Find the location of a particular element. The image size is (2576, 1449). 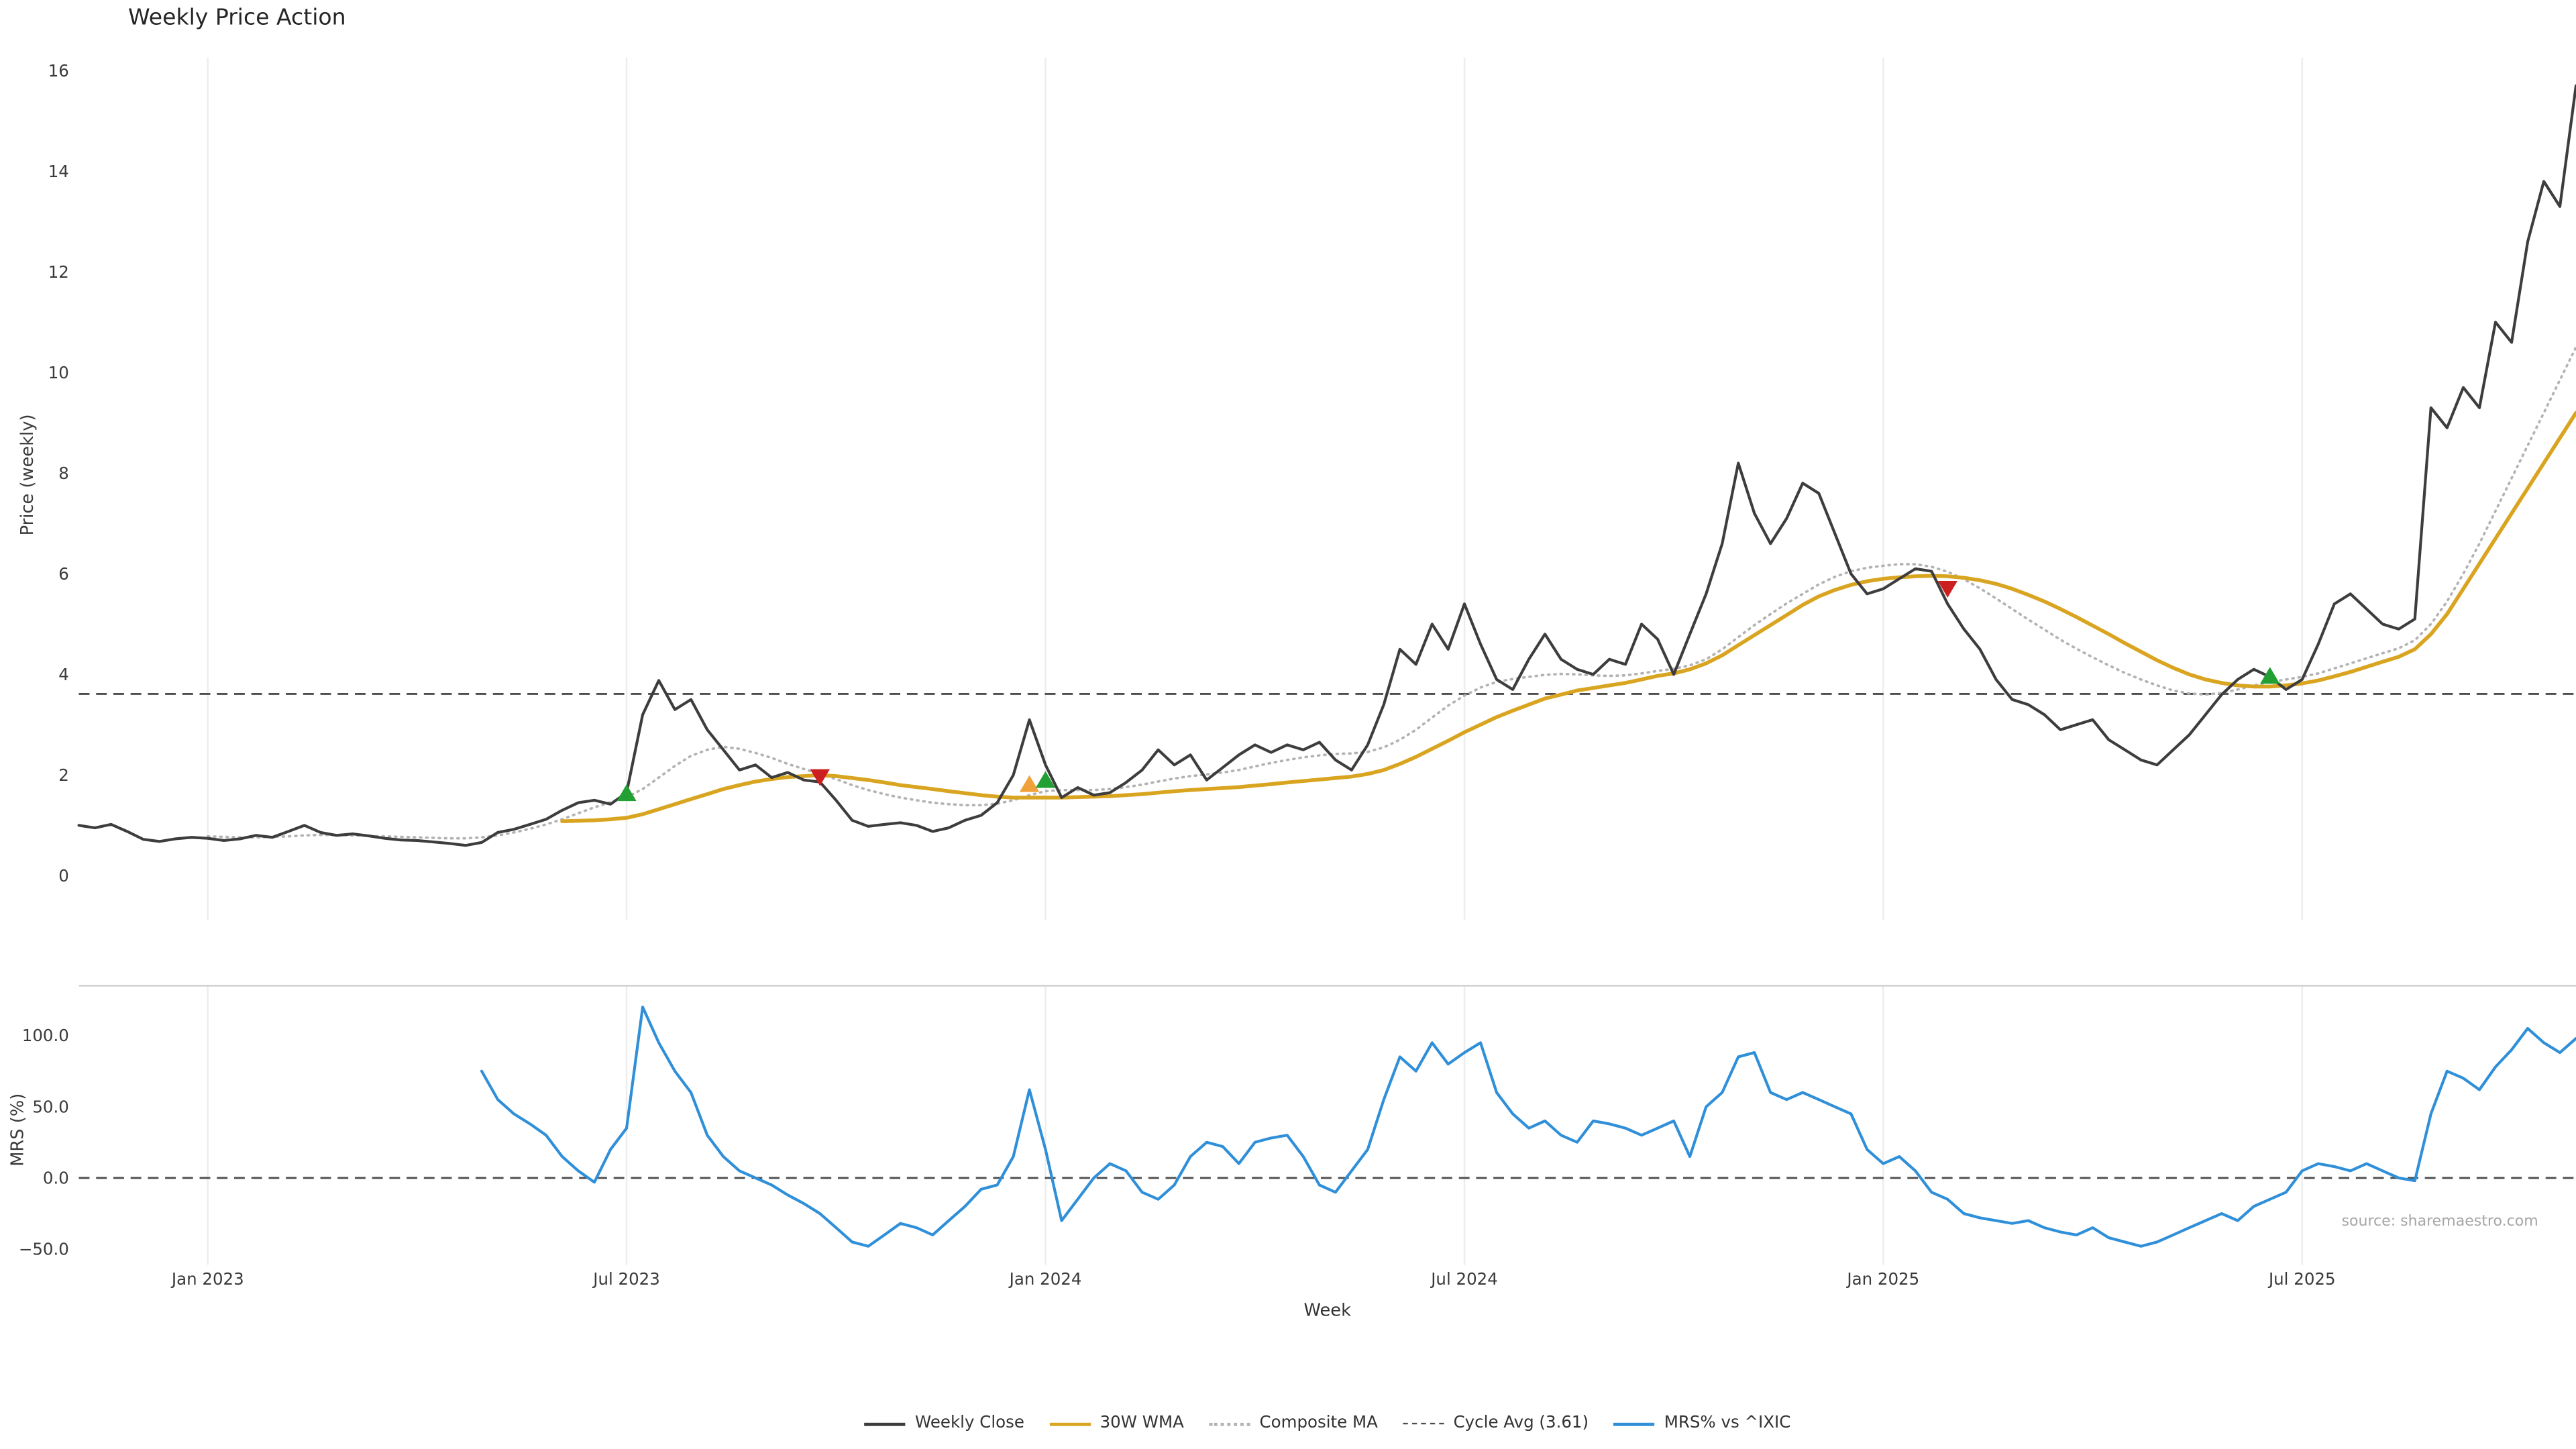

price-tick-label: 12 is located at coordinates (58, 272).